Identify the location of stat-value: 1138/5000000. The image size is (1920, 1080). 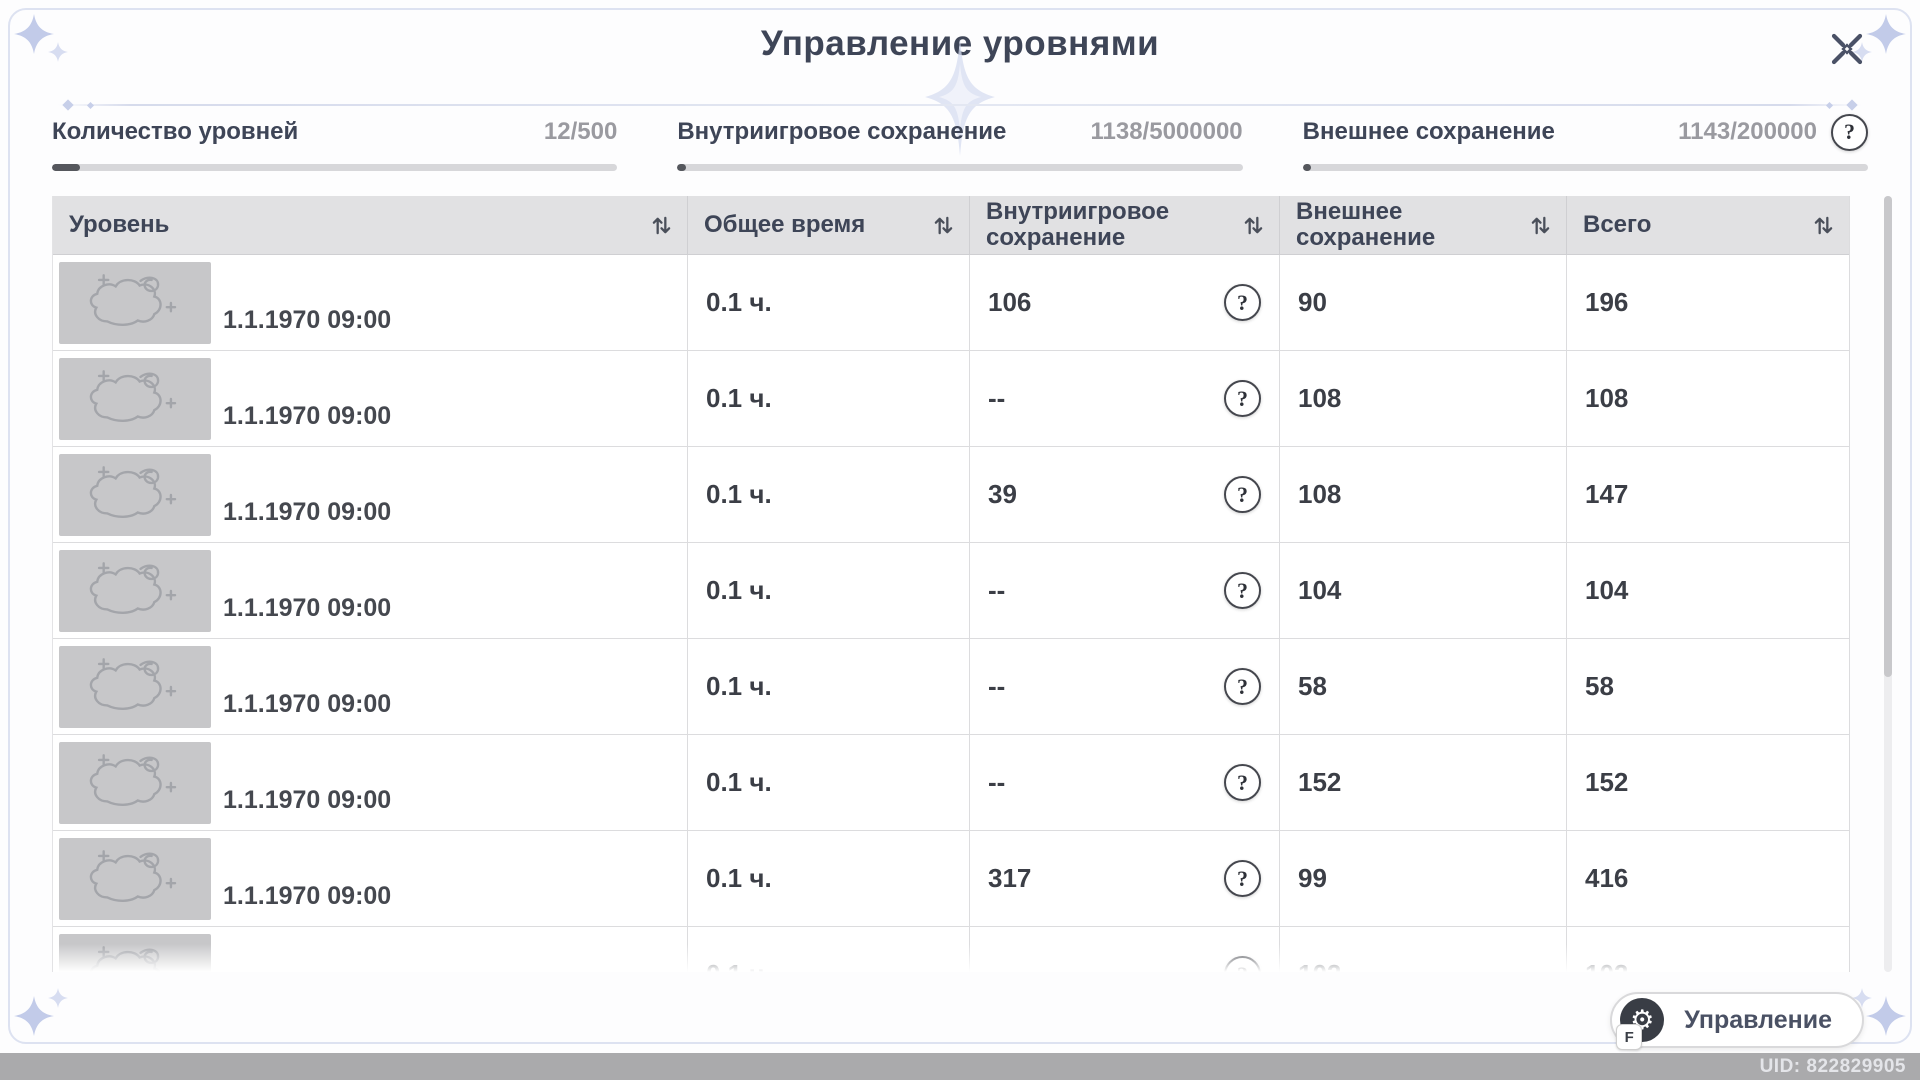
(1166, 131).